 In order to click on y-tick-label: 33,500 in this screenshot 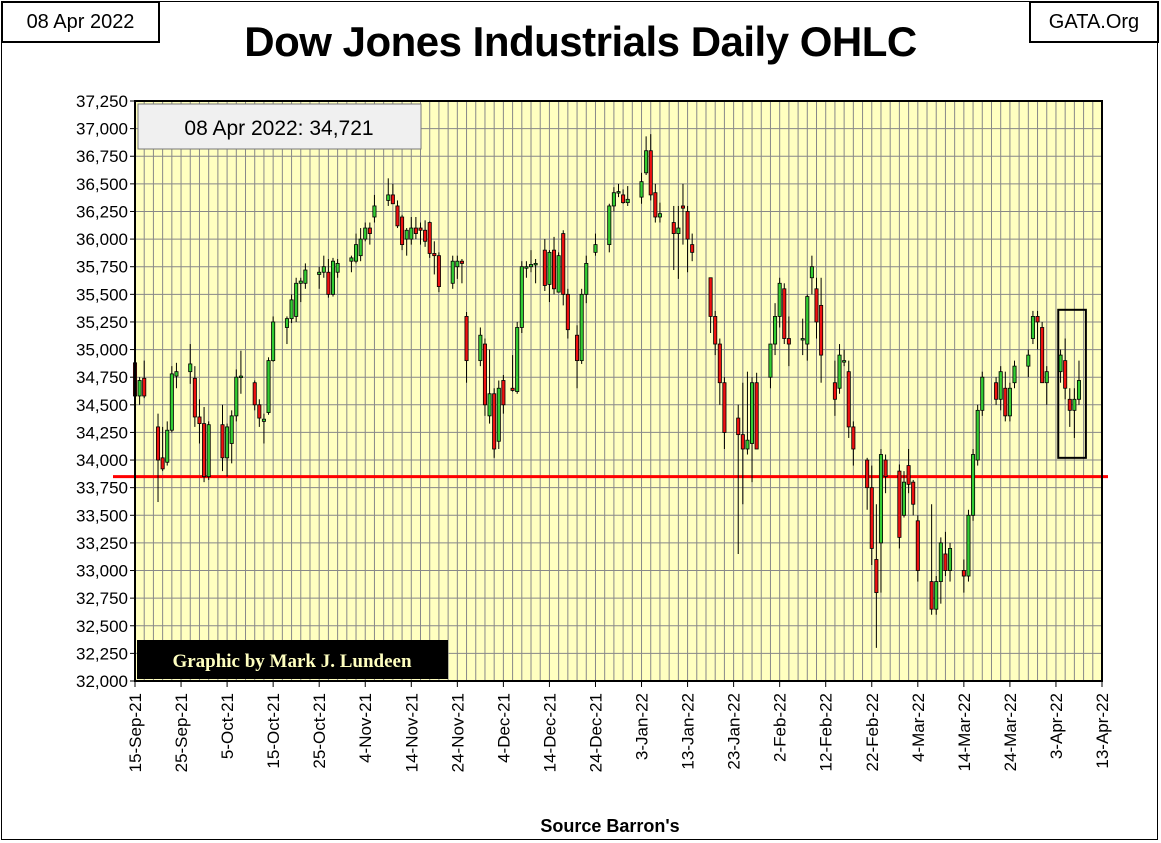, I will do `click(102, 515)`.